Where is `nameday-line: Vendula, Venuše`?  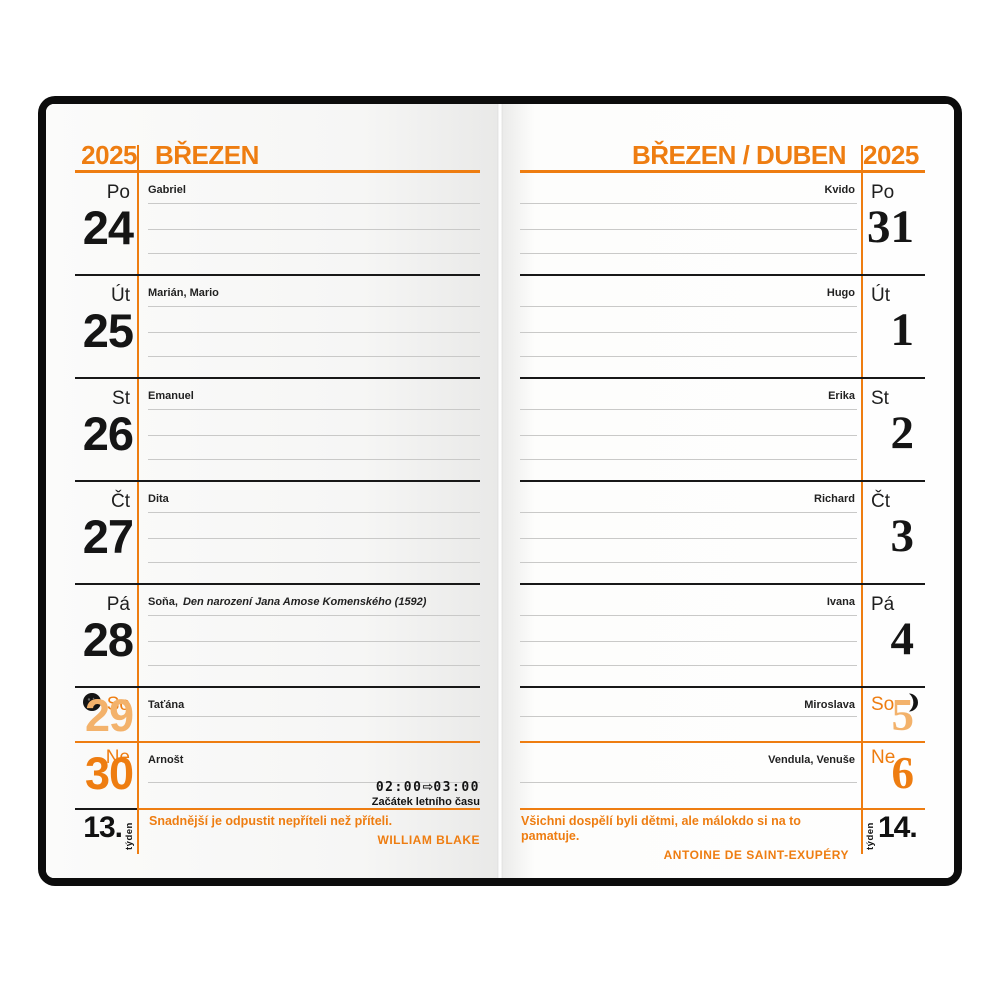 nameday-line: Vendula, Venuše is located at coordinates (691, 755).